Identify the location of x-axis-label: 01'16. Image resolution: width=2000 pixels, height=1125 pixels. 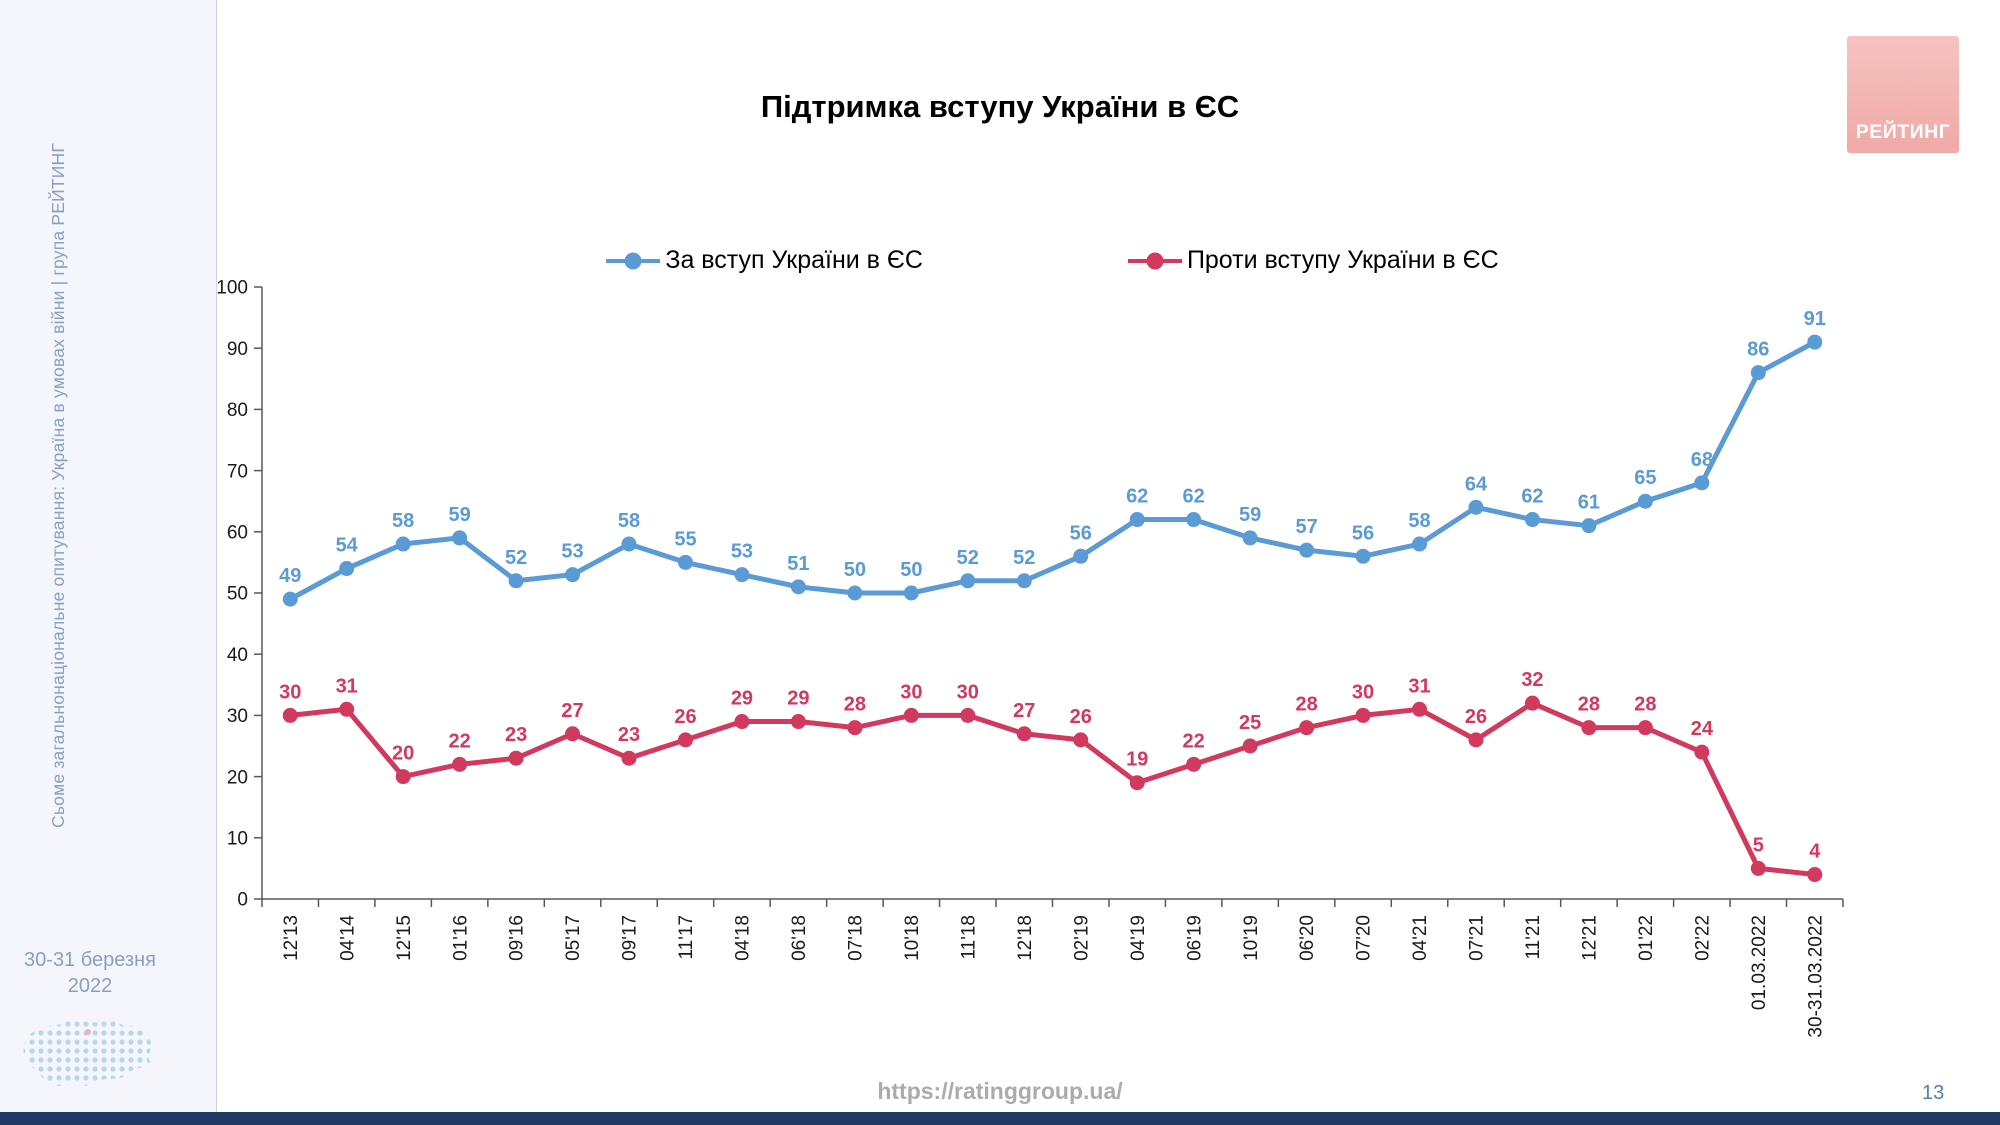
(460, 938).